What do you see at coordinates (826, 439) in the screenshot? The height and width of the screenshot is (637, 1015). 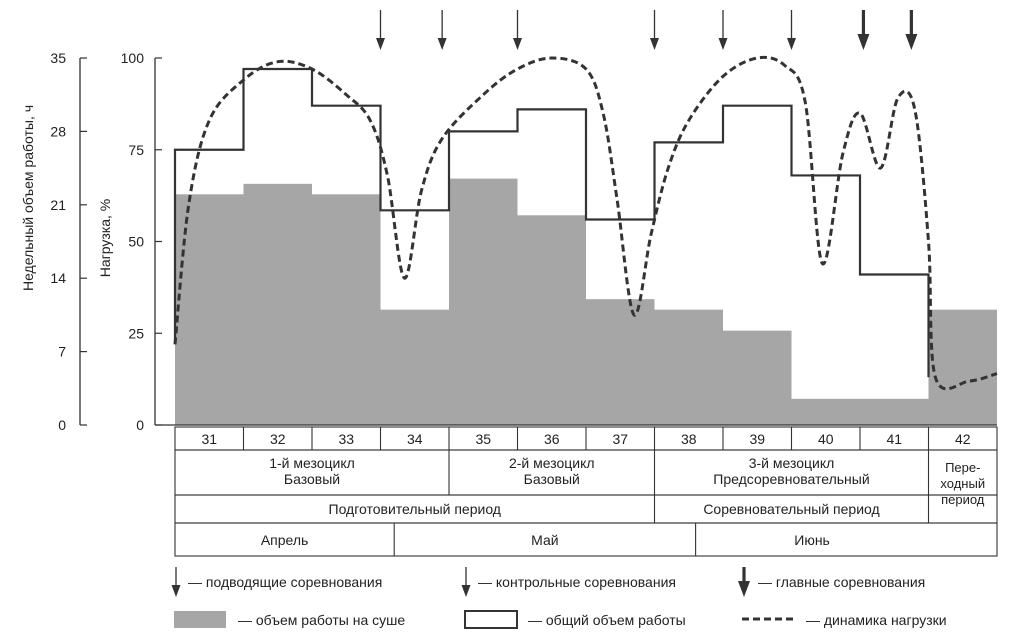 I see `week-label: 40` at bounding box center [826, 439].